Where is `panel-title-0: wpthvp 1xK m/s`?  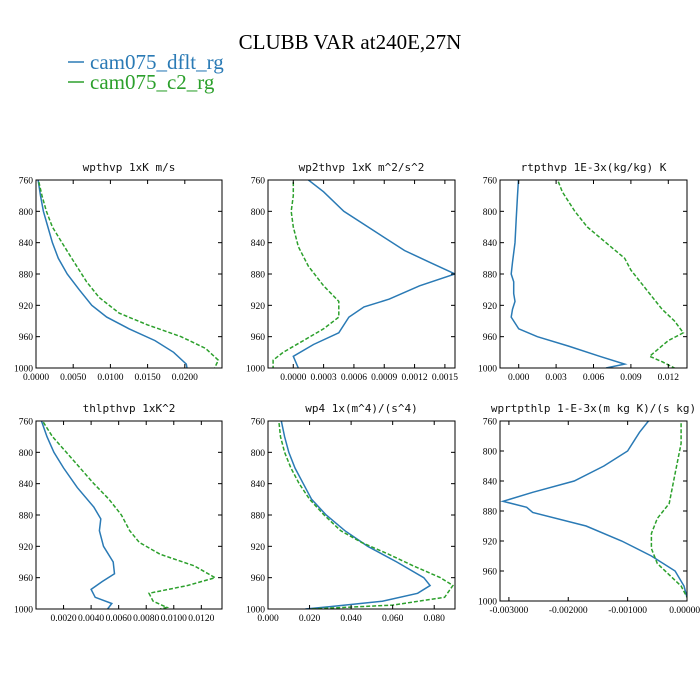
panel-title-0: wpthvp 1xK m/s is located at coordinates (129, 167).